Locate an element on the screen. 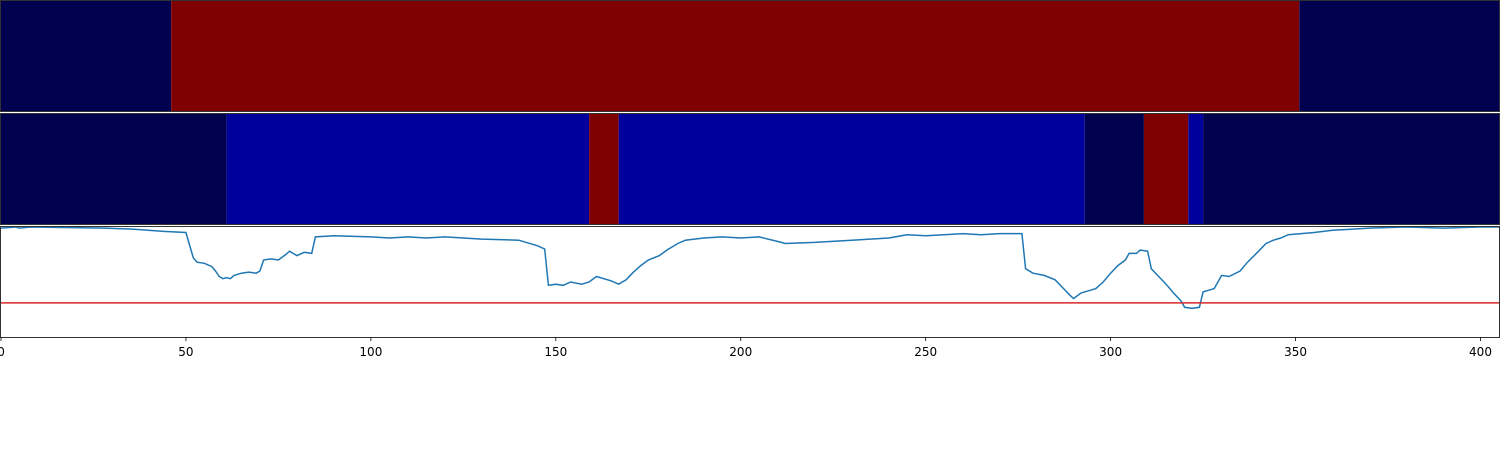 This screenshot has height=450, width=1500. x-axis: 0 50 100 150 200 250 300 350 400 is located at coordinates (746, 348).